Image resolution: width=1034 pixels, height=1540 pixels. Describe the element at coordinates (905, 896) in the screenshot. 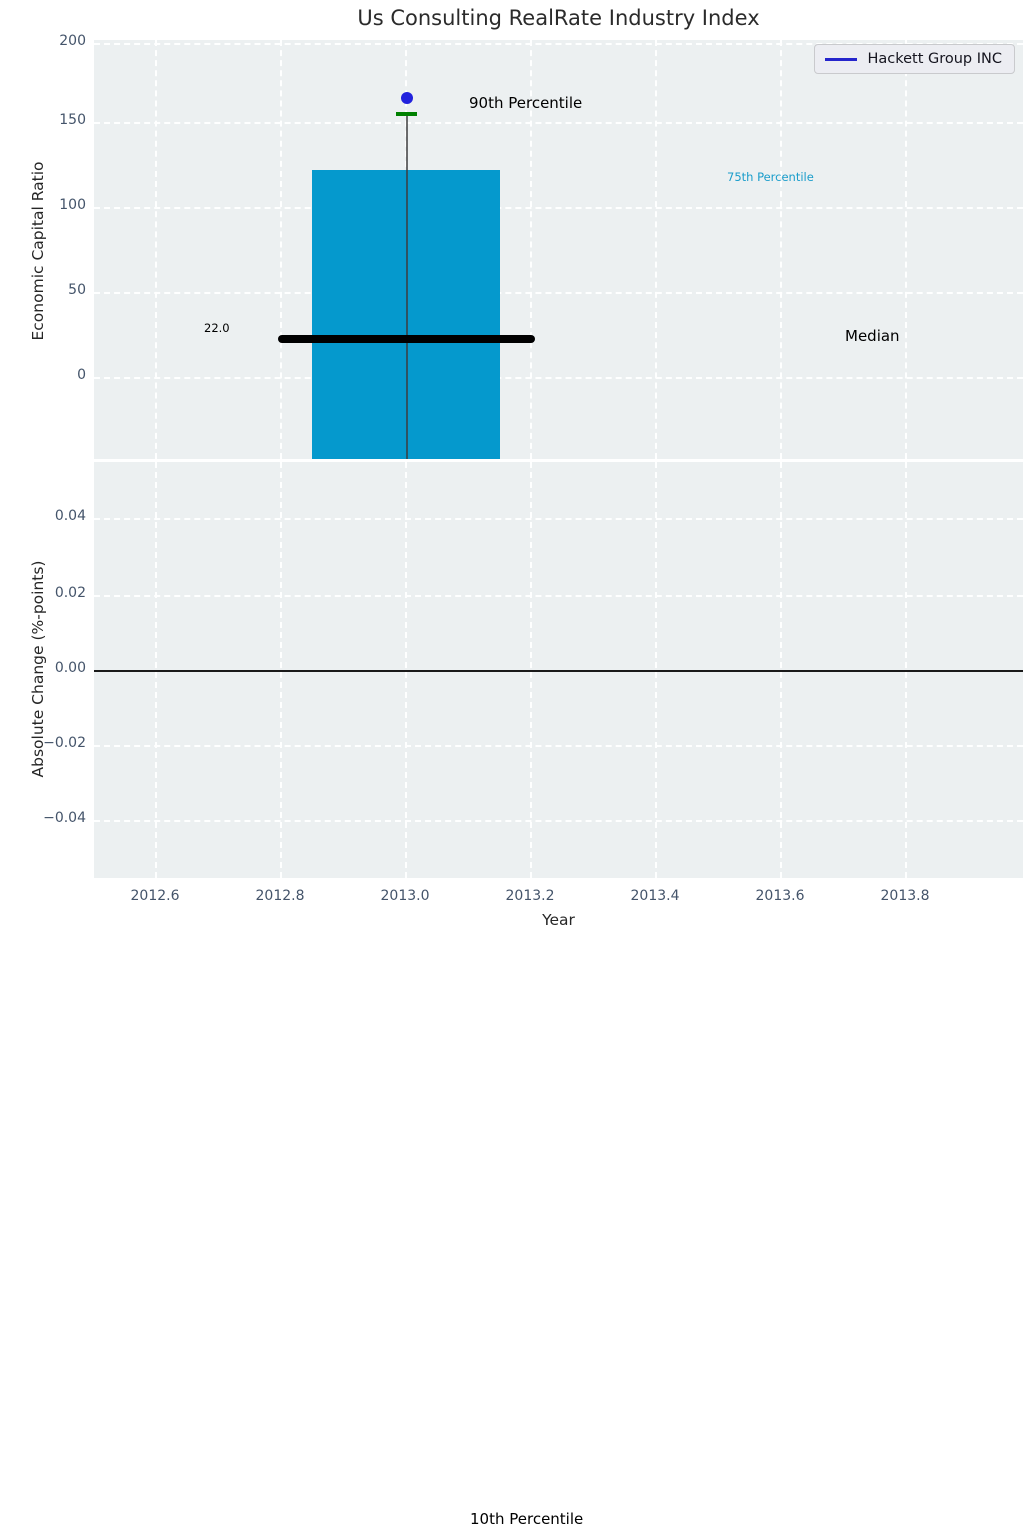

I see `xtick: 2013.8` at that location.